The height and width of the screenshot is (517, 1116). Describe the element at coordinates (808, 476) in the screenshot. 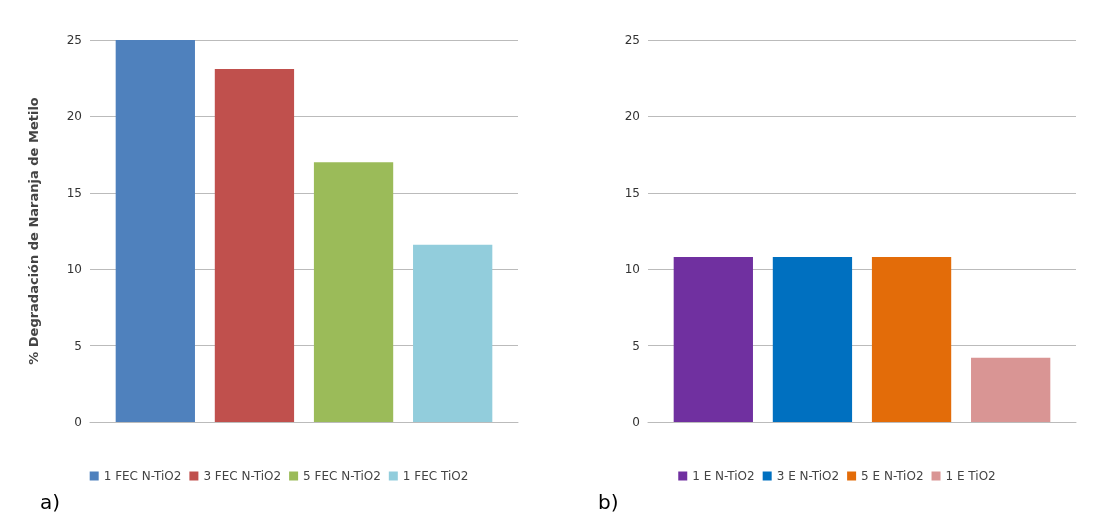

I see `legend-label: 3 E N-TiO2` at that location.